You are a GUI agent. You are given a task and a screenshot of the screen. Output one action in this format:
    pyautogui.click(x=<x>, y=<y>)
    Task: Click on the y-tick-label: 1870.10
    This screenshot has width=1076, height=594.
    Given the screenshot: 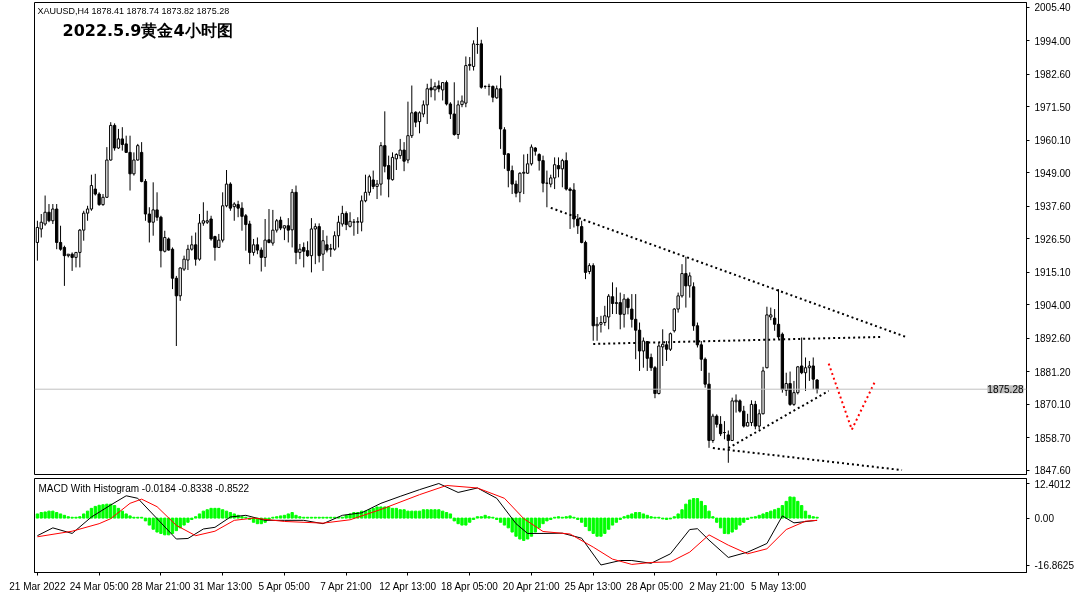 What is the action you would take?
    pyautogui.click(x=1053, y=405)
    